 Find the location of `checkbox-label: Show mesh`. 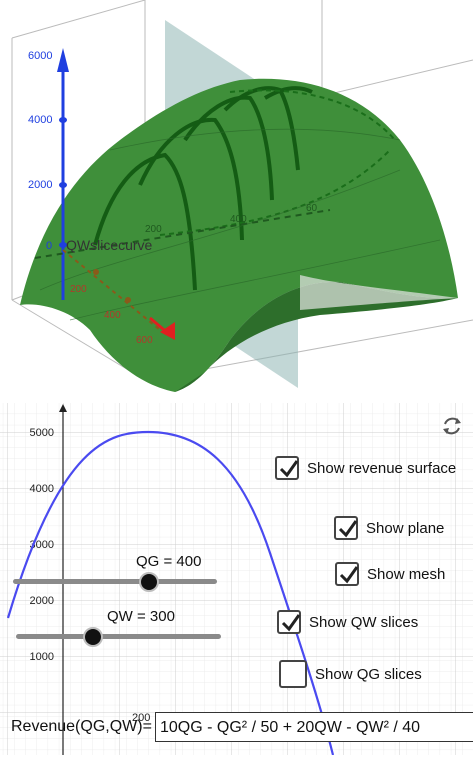

checkbox-label: Show mesh is located at coordinates (406, 574).